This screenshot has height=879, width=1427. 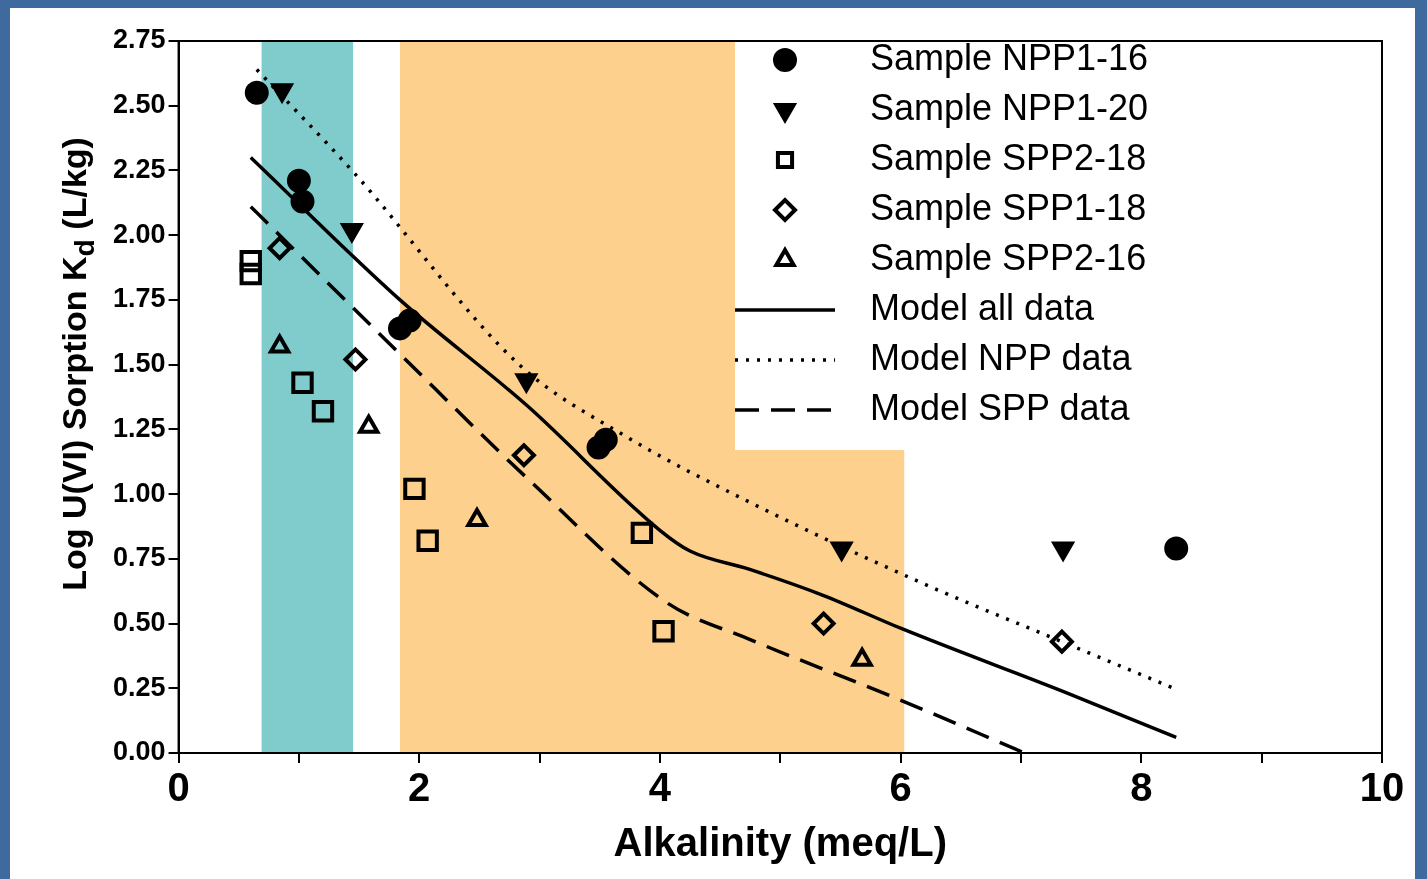 I want to click on legend-label: Model NPP data, so click(x=1001, y=357).